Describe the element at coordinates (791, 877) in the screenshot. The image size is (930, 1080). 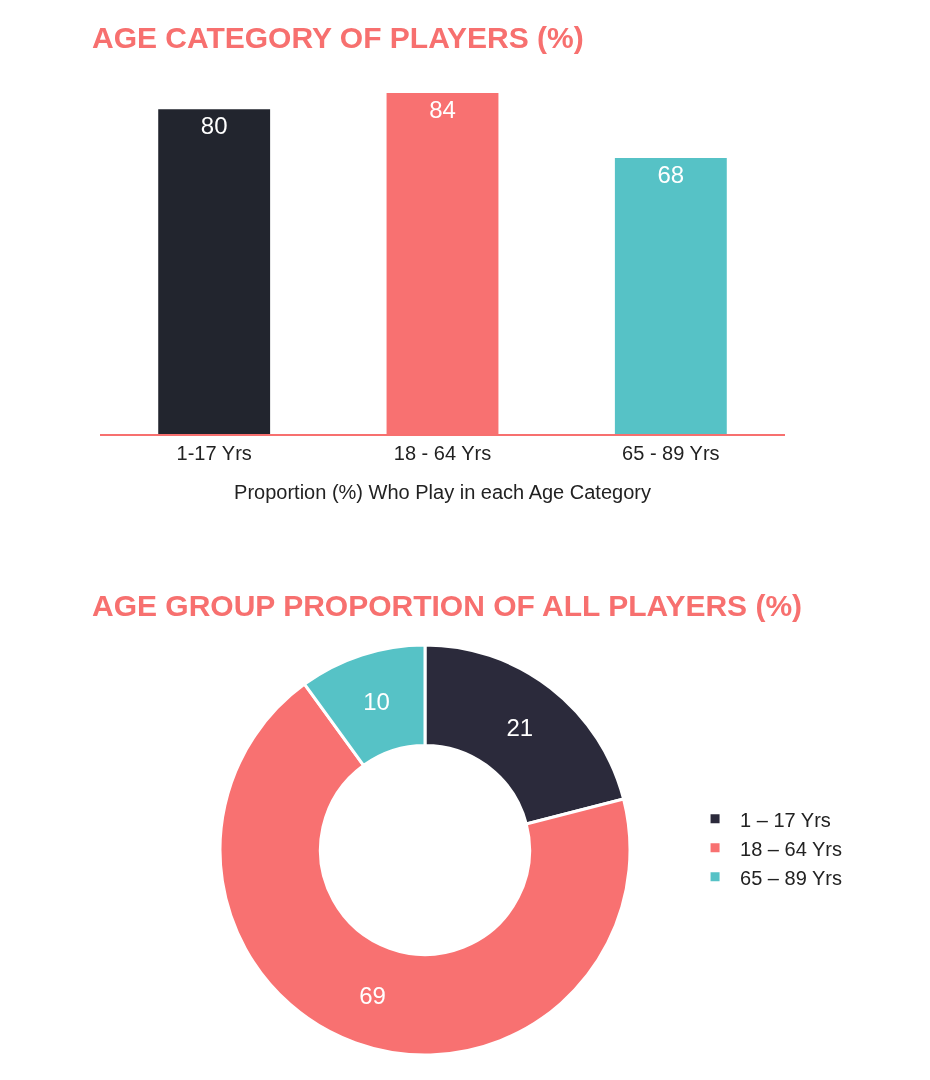
I see `legend-label: 65 – 89 Yrs` at that location.